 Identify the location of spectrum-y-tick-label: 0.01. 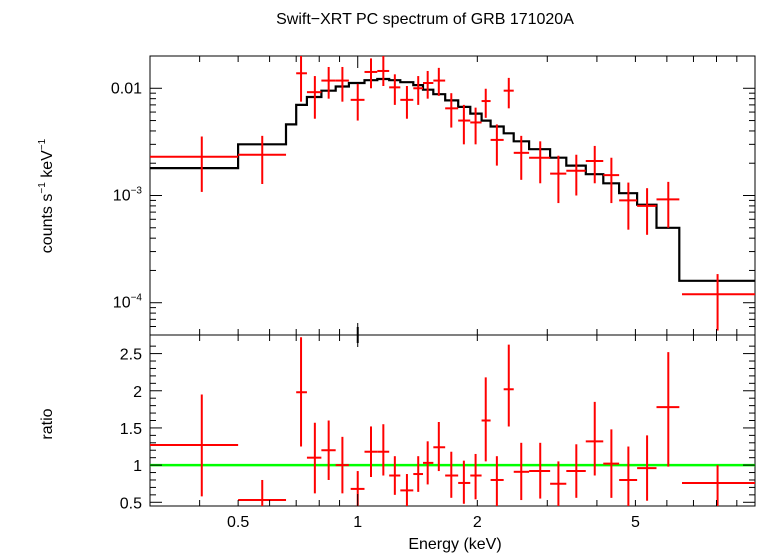
(126, 88).